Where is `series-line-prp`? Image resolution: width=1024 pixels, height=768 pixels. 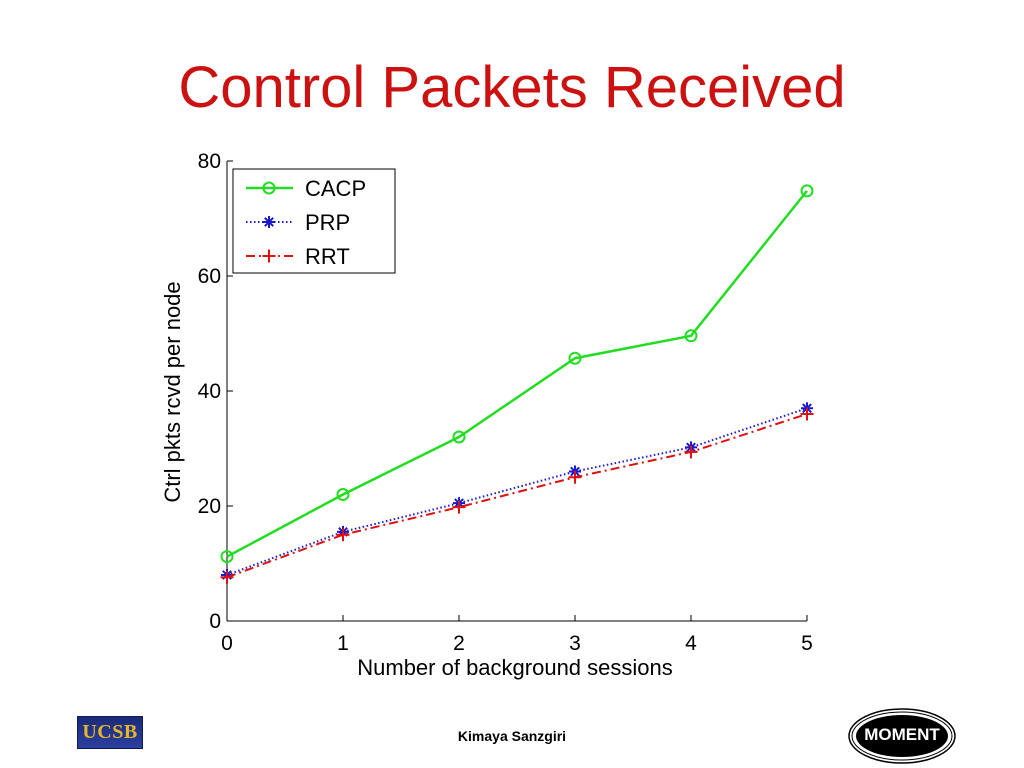 series-line-prp is located at coordinates (517, 491).